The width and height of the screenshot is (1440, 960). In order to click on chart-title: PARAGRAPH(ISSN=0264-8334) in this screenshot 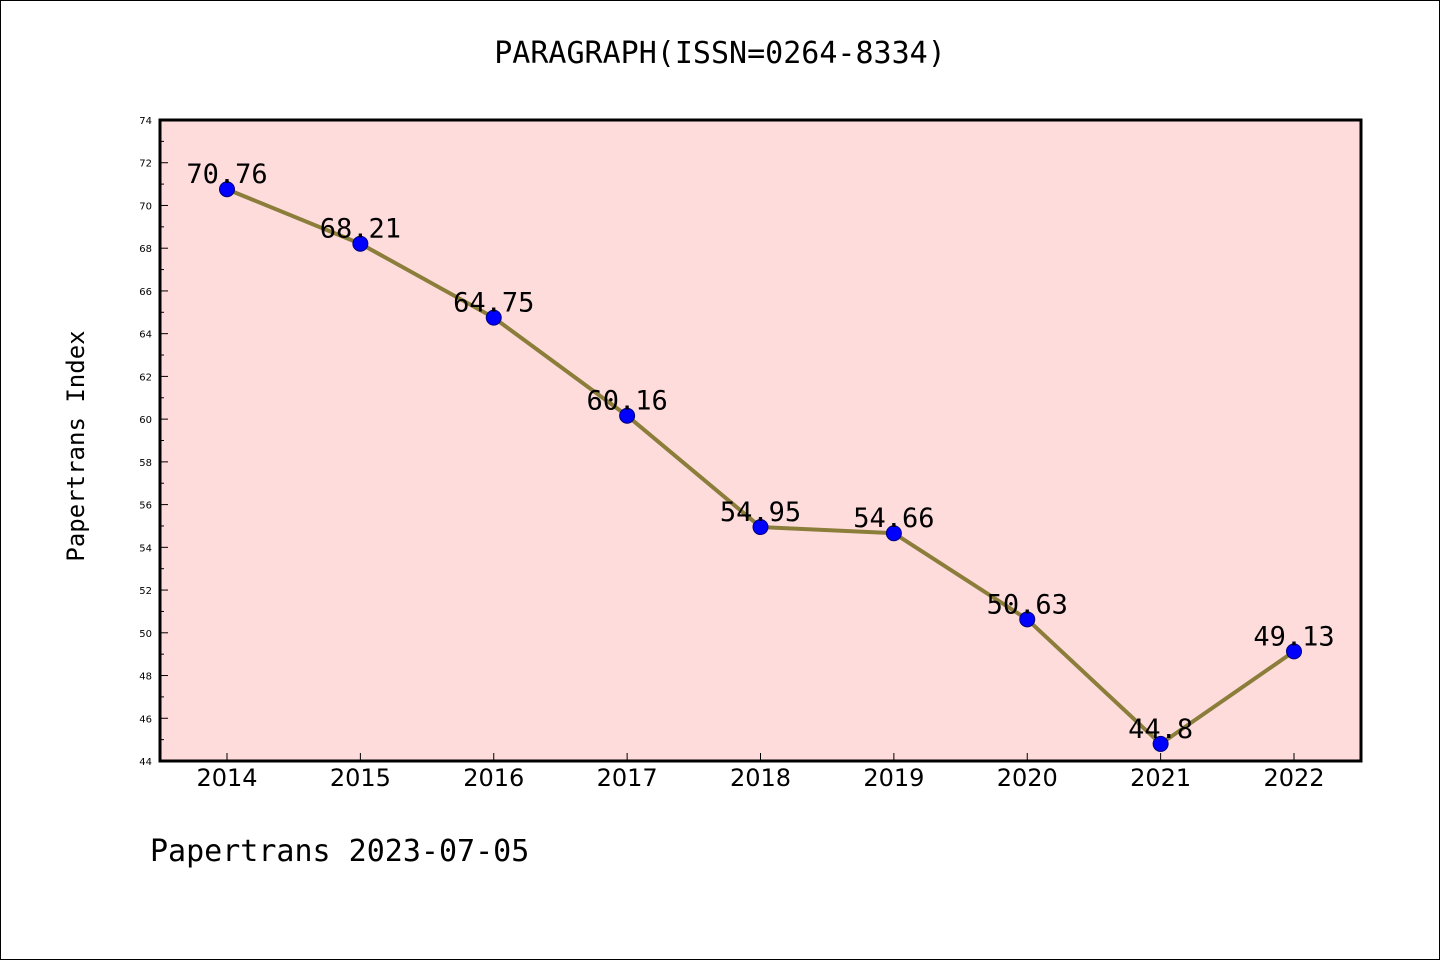, I will do `click(720, 53)`.